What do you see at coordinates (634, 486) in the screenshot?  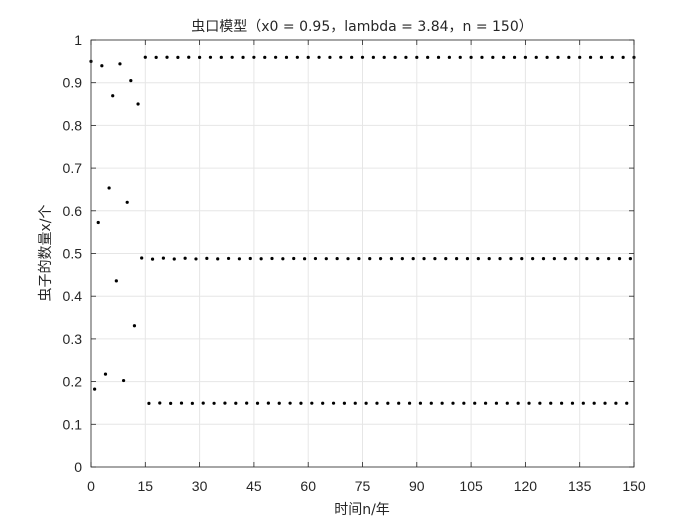 I see `x-tick-label: 150` at bounding box center [634, 486].